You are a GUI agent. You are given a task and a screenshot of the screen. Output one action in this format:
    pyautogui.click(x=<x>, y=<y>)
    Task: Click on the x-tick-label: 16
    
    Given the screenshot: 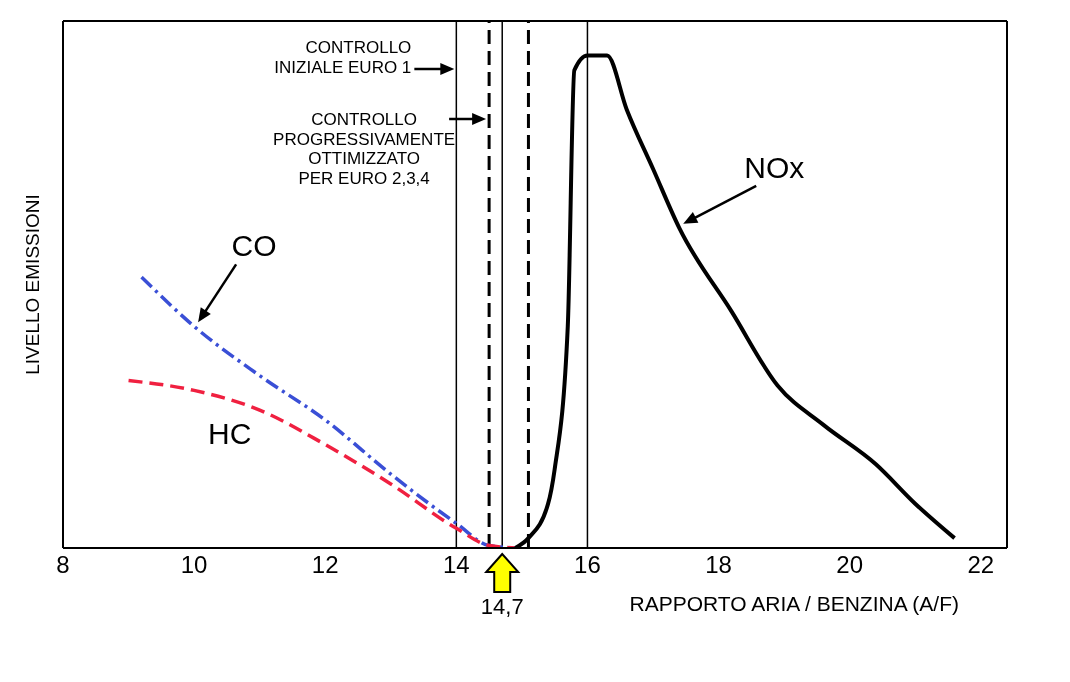 What is the action you would take?
    pyautogui.click(x=587, y=565)
    